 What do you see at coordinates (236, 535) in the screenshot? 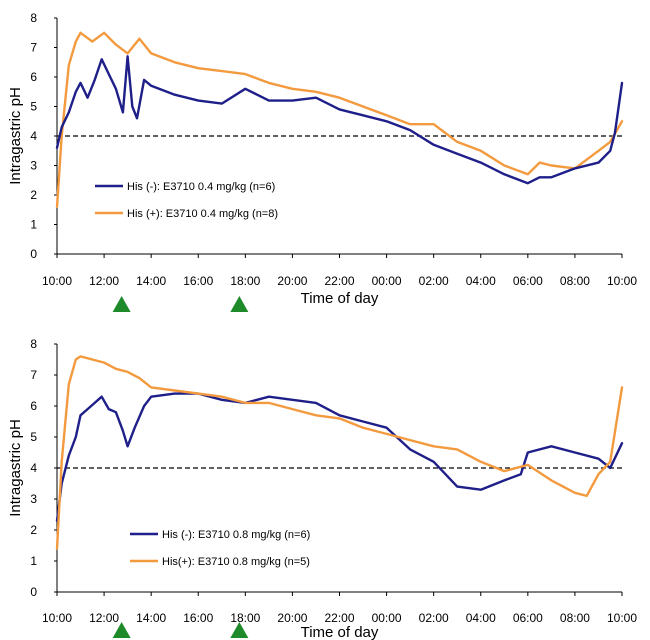
I see `legend-label-his-minus: His (-): E3710 0.8 mg/kg (n=6)` at bounding box center [236, 535].